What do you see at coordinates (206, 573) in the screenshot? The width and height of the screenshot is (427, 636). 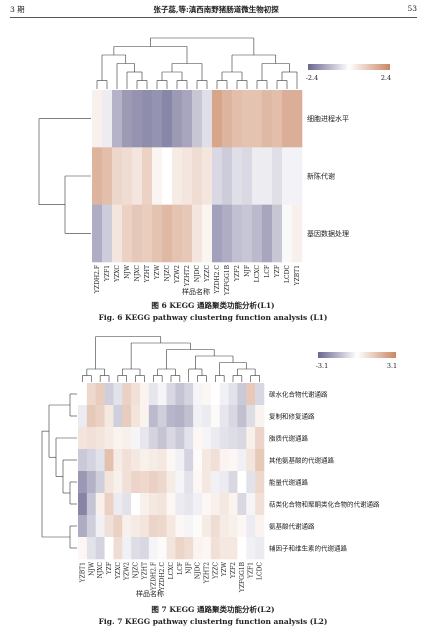 I see `fig7-col-label: YZHT2` at bounding box center [206, 573].